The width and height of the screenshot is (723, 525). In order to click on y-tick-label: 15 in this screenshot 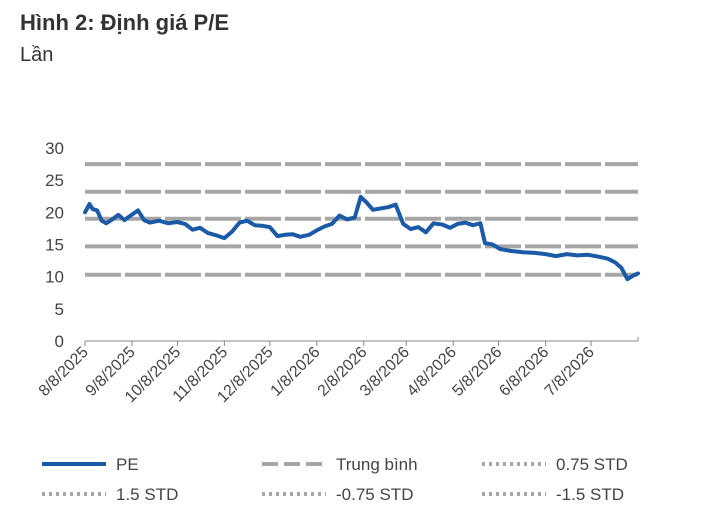, I will do `click(54, 245)`.